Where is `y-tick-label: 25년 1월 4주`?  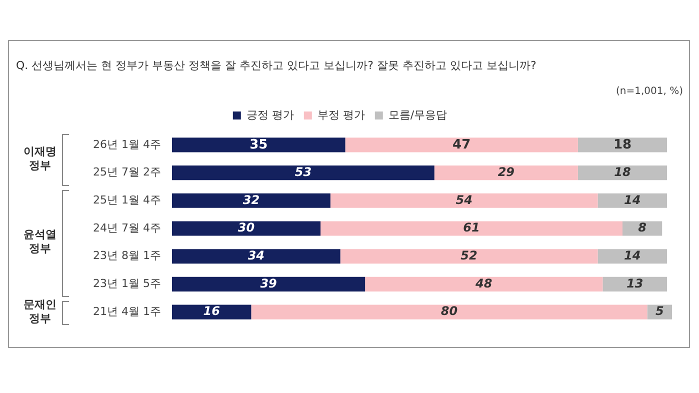
y-tick-label: 25년 1월 4주 is located at coordinates (127, 200).